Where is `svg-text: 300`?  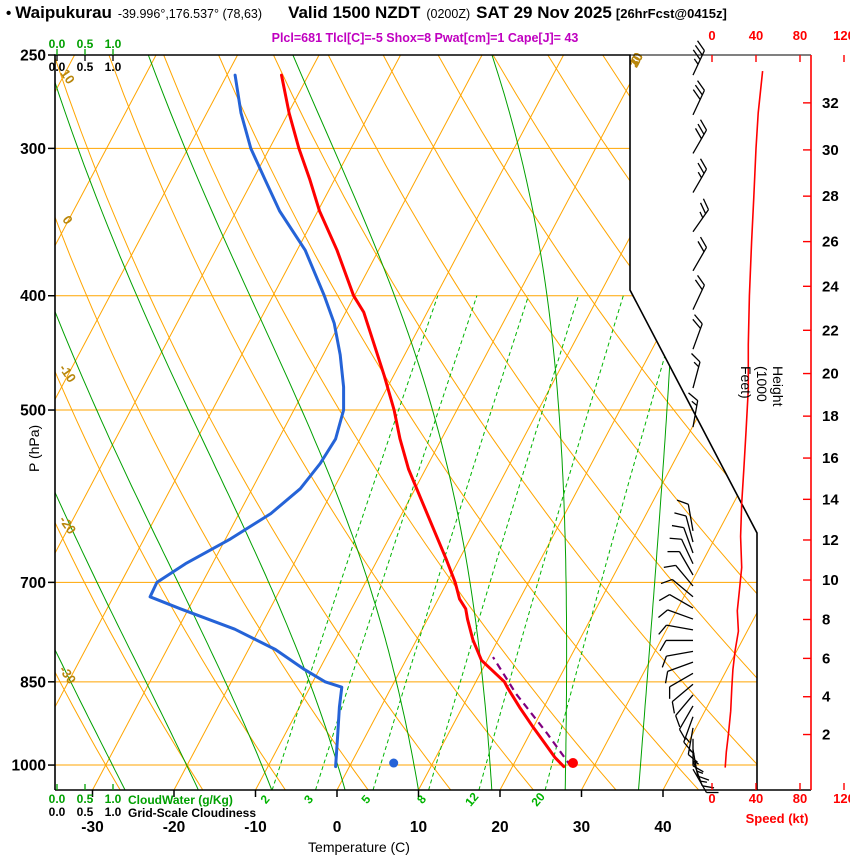 svg-text: 300 is located at coordinates (33, 149).